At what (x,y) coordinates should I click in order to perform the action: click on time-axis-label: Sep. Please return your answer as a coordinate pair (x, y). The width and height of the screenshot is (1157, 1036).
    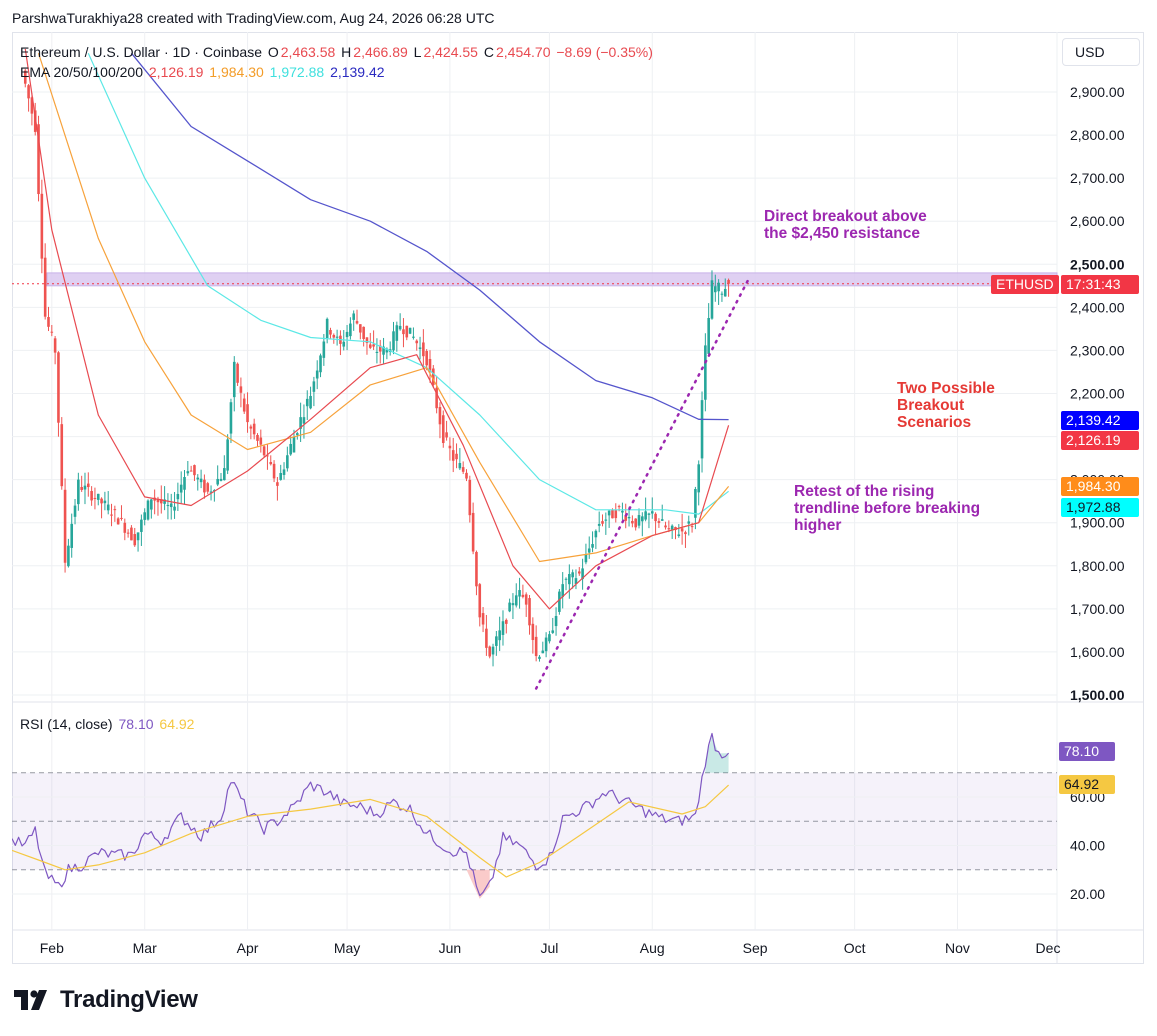
    Looking at the image, I should click on (755, 948).